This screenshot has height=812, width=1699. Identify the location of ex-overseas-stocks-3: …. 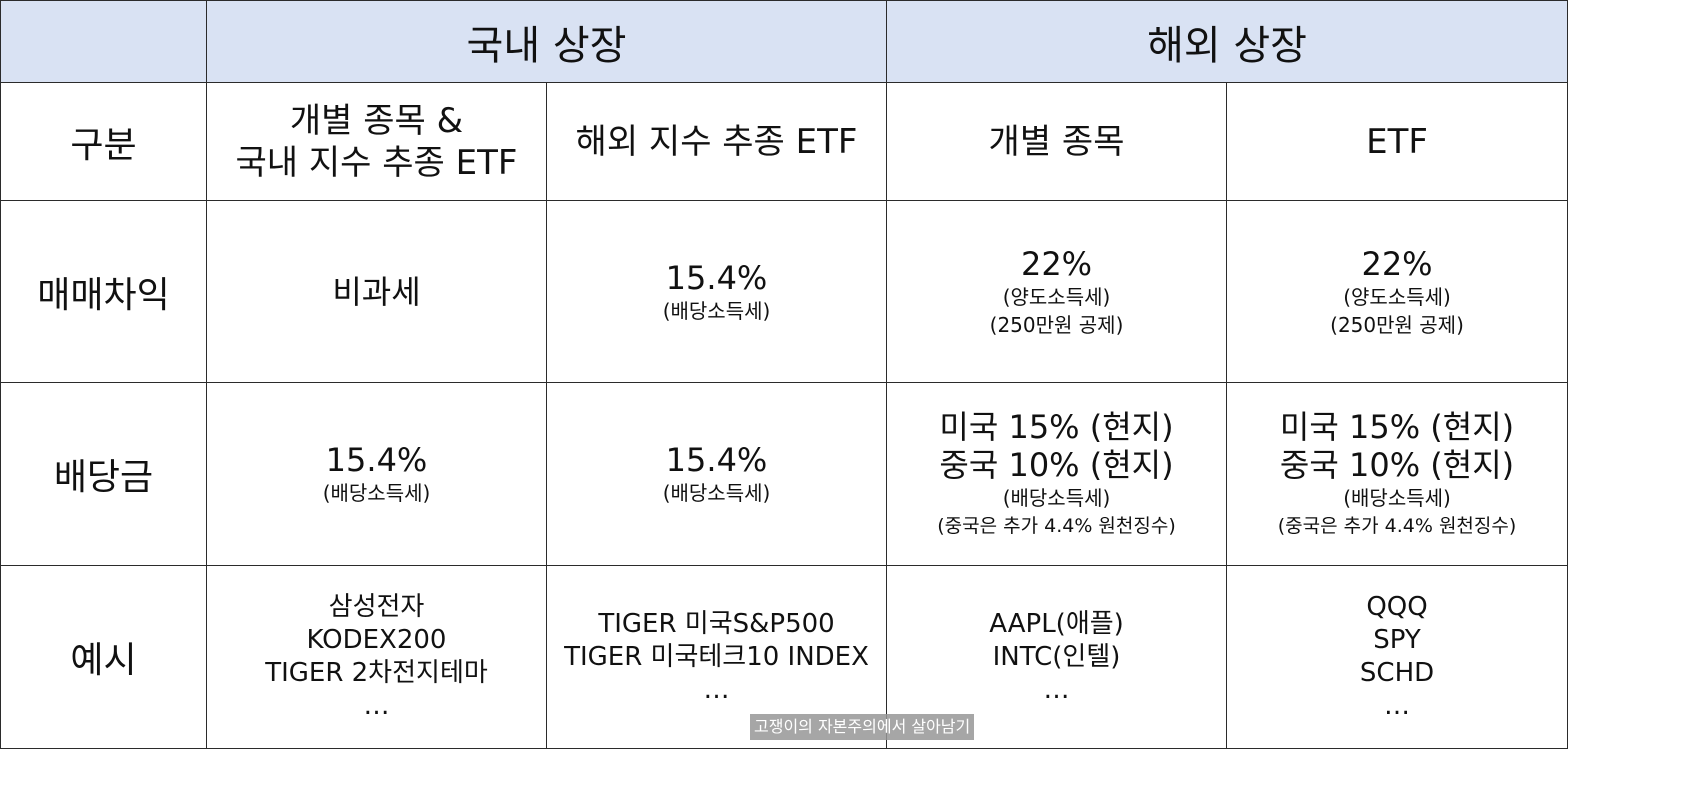
(1056, 689).